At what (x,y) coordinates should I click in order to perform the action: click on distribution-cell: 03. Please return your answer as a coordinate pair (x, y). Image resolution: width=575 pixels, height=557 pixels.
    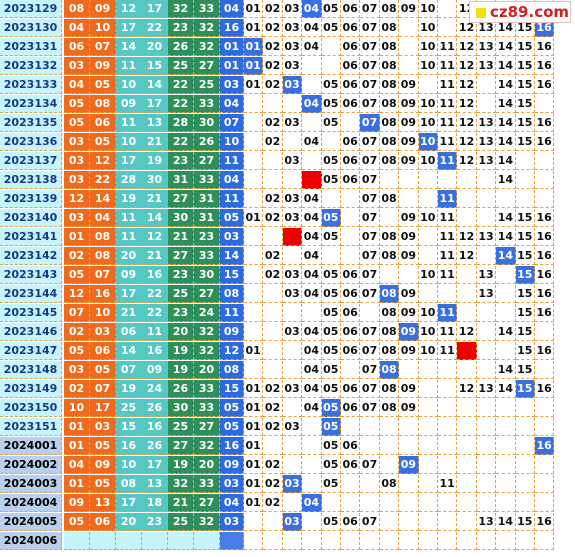
    Looking at the image, I should click on (292, 85).